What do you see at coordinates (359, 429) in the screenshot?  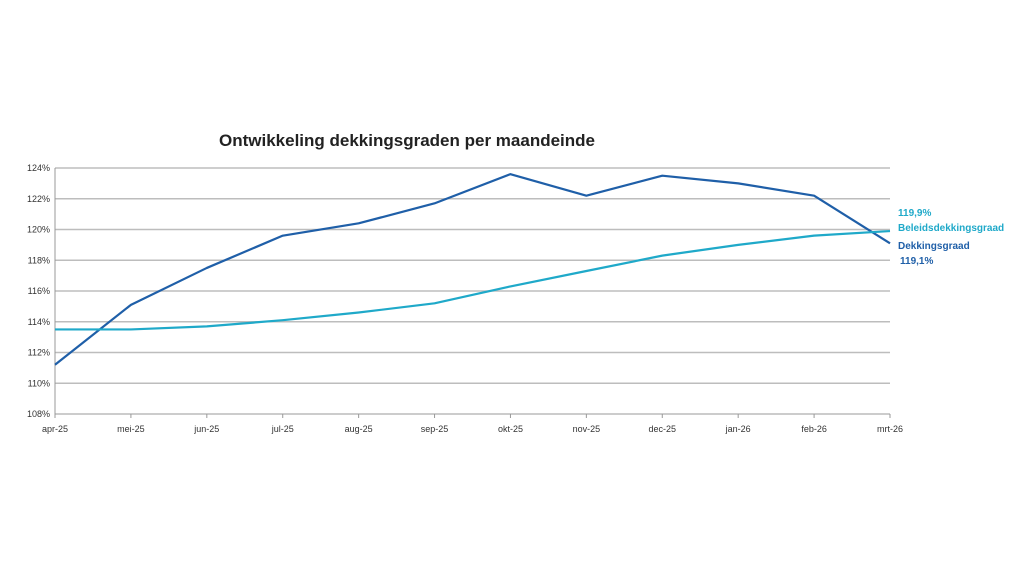 I see `x-tick-label: aug-25` at bounding box center [359, 429].